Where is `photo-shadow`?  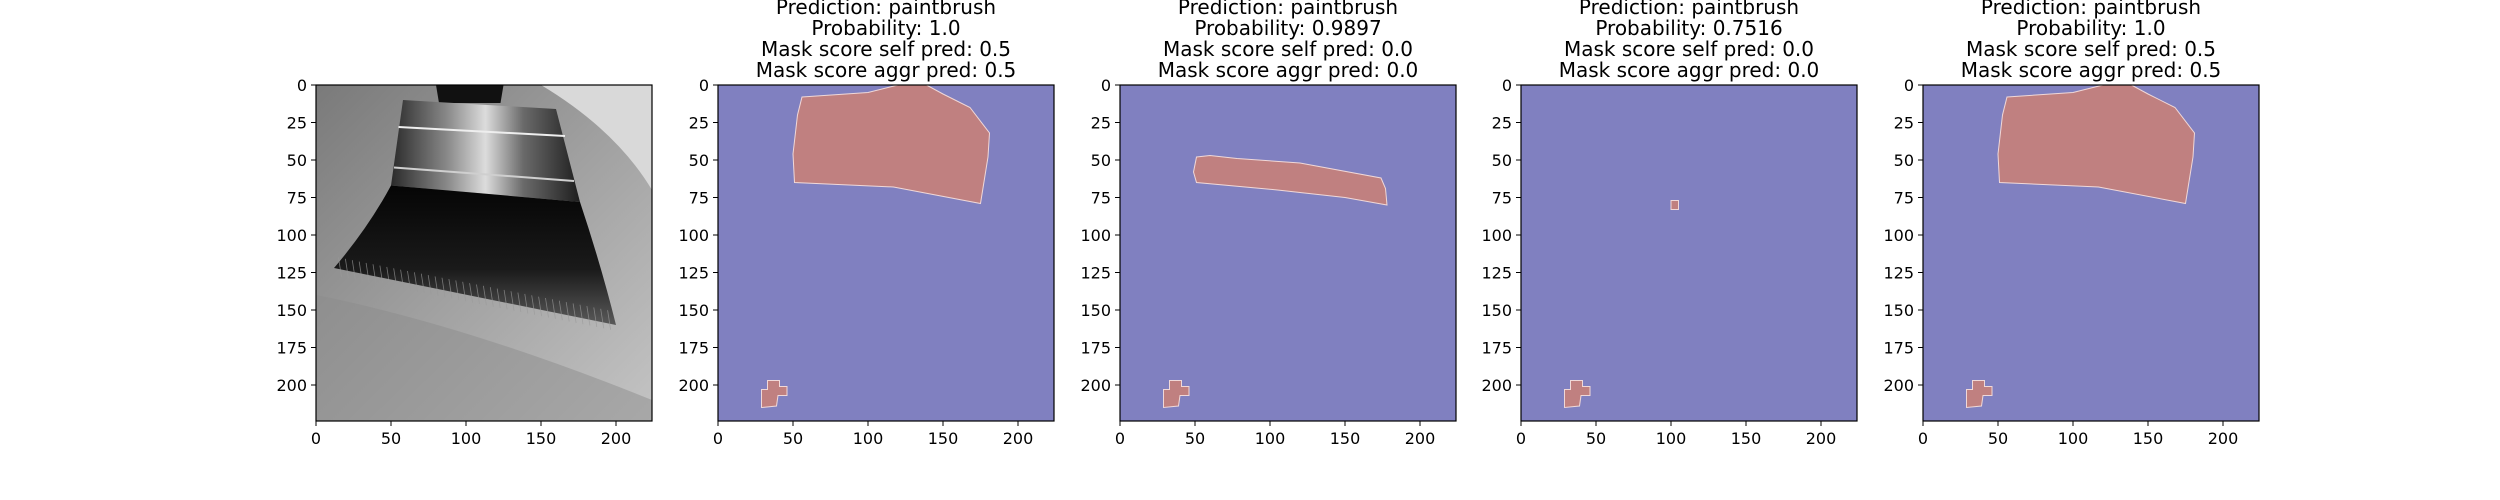
photo-shadow is located at coordinates (484, 358).